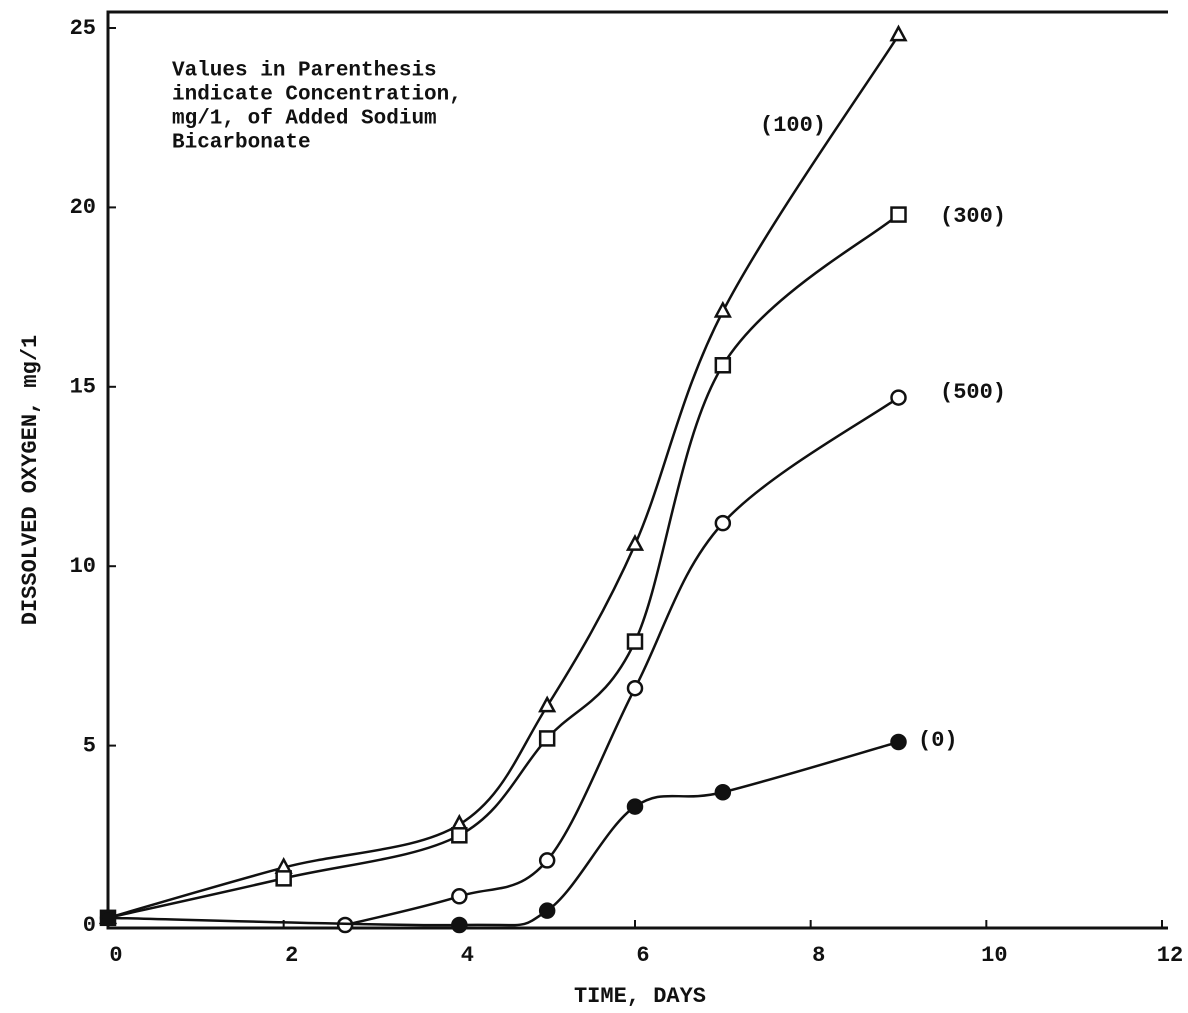  What do you see at coordinates (467, 955) in the screenshot?
I see `x-tick-label: 4` at bounding box center [467, 955].